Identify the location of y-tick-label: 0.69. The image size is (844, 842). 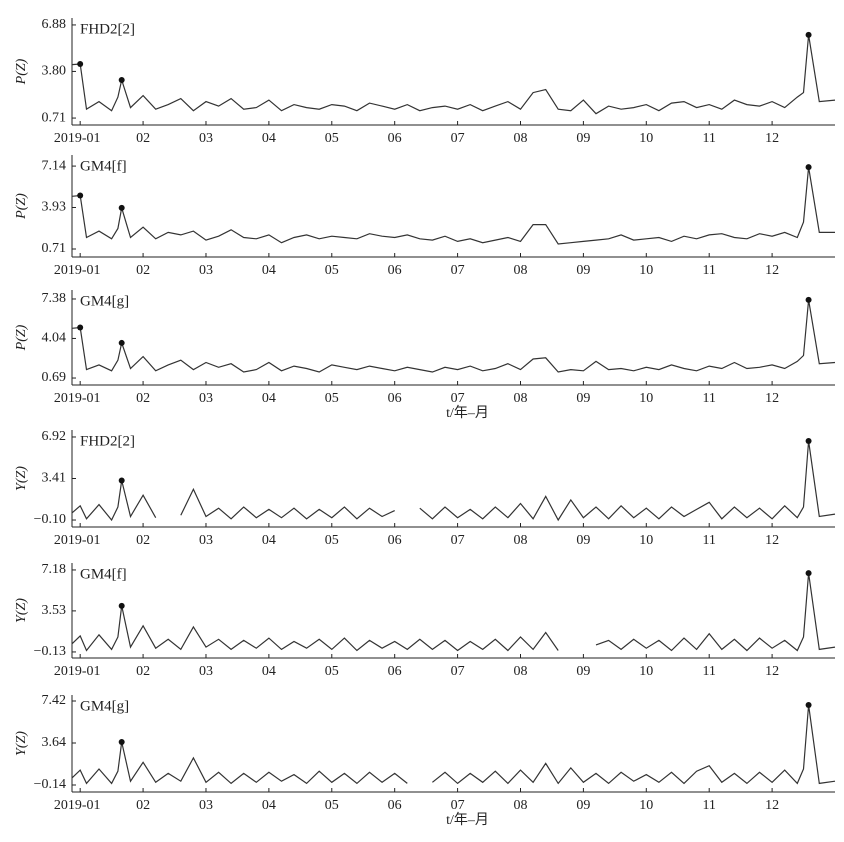
(54, 377).